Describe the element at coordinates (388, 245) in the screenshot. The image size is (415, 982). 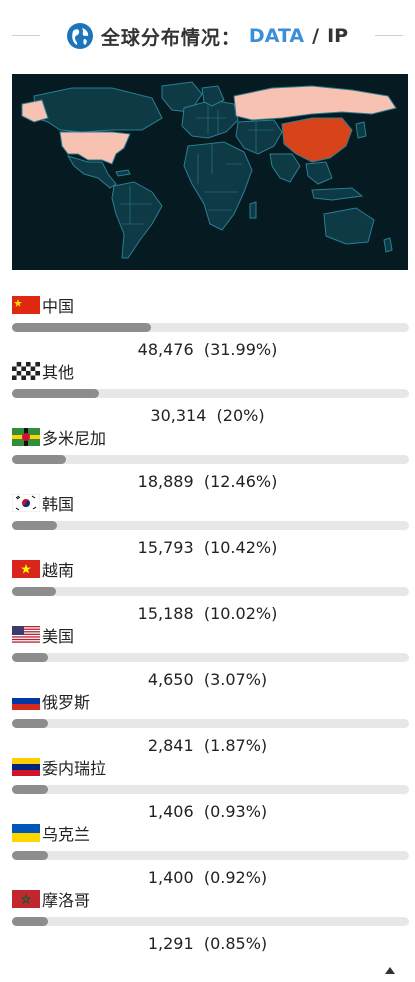
I see `new-zealand` at that location.